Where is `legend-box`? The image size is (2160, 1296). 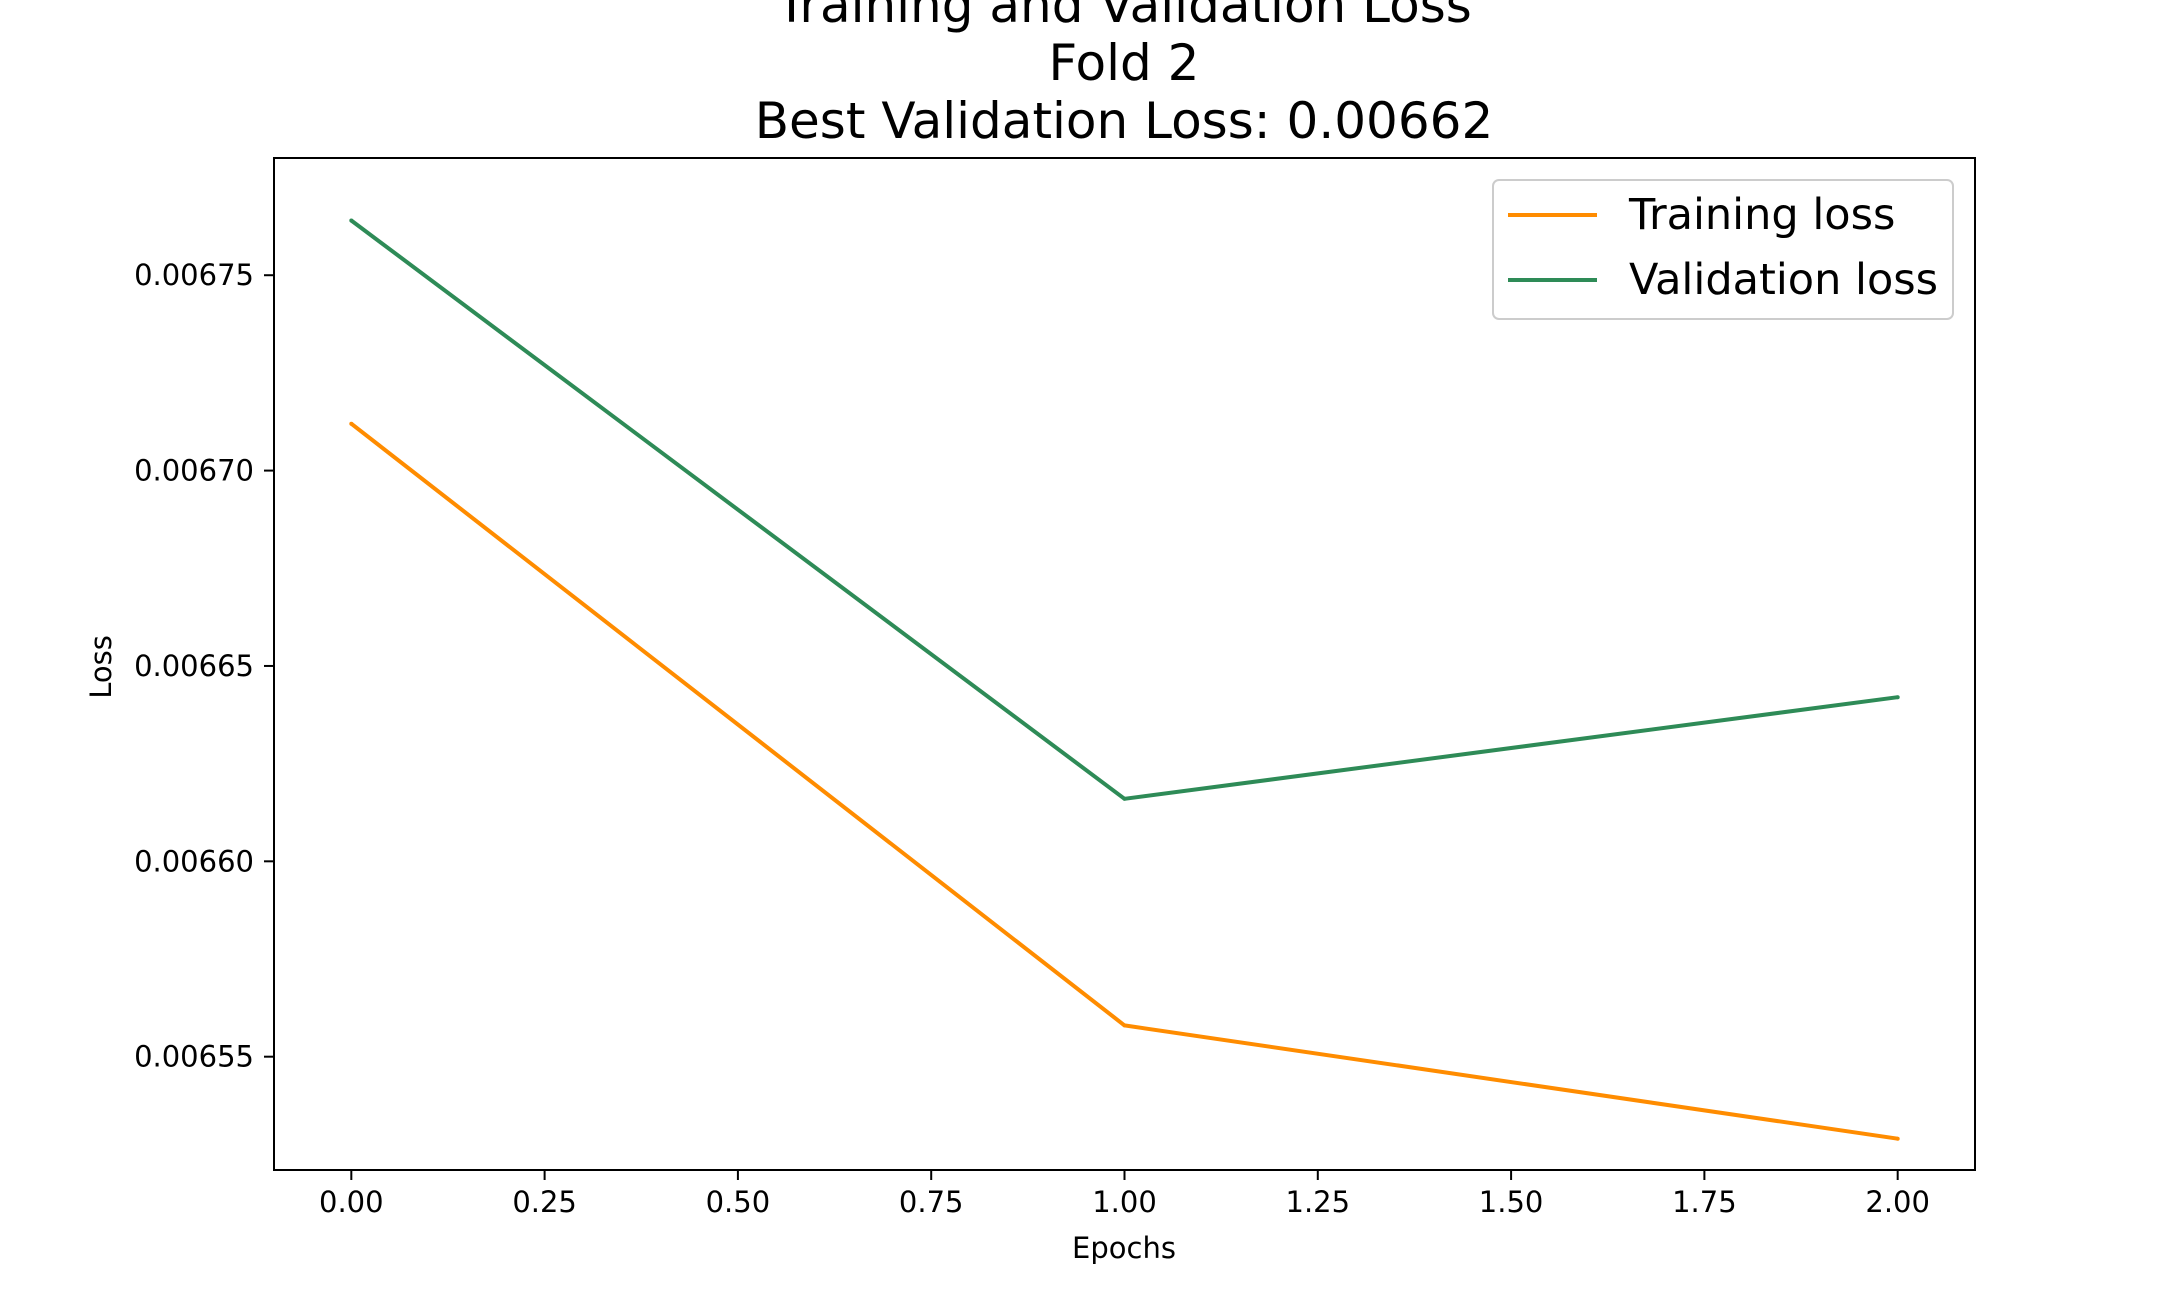 legend-box is located at coordinates (1723, 249).